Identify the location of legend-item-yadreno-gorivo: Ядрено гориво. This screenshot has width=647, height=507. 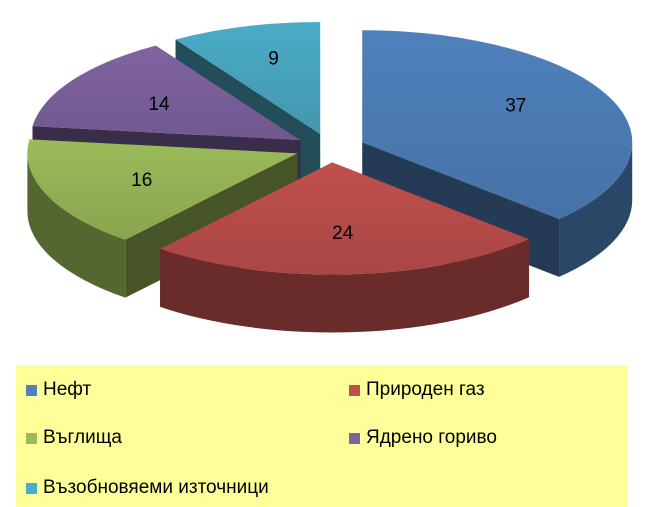
(423, 438).